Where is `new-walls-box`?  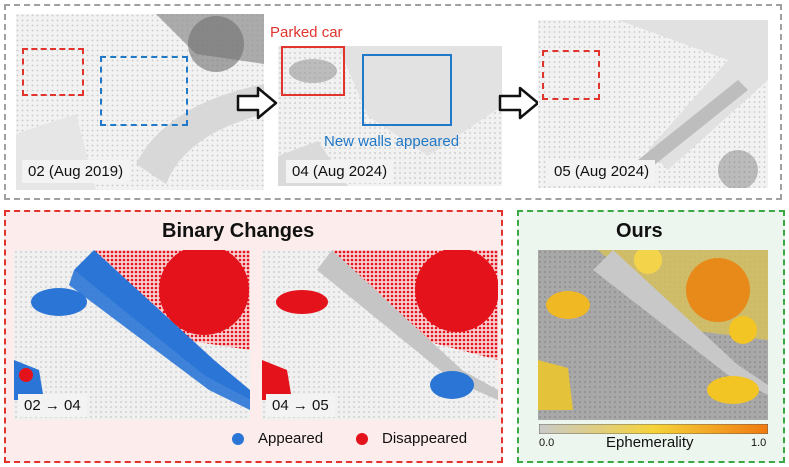
new-walls-box is located at coordinates (407, 90).